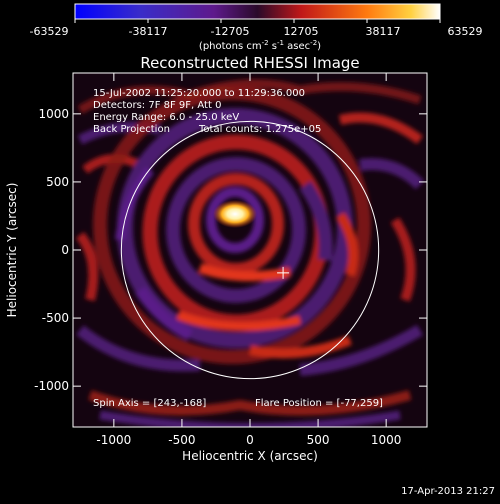  Describe the element at coordinates (55, 318) in the screenshot. I see `y-tick-label: -500` at that location.